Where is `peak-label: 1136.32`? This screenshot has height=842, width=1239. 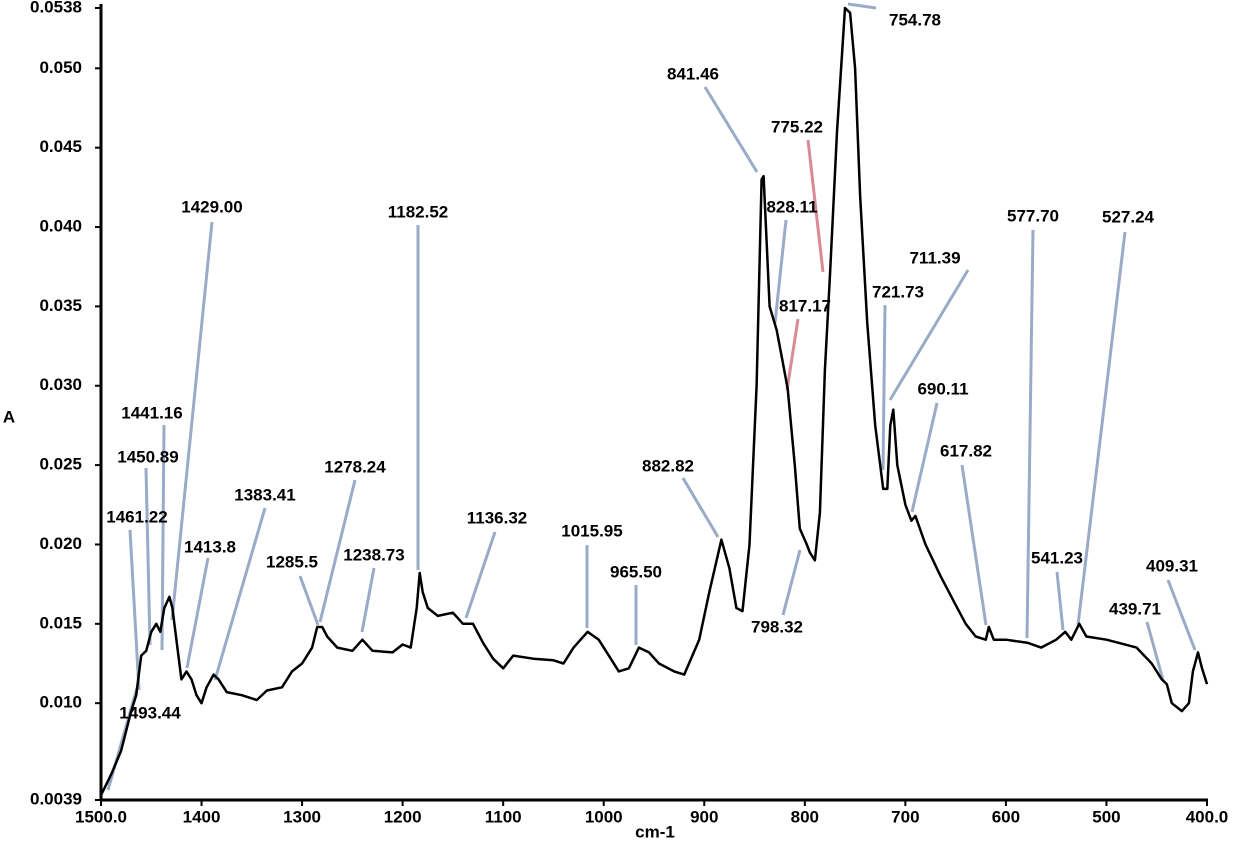 peak-label: 1136.32 is located at coordinates (497, 517).